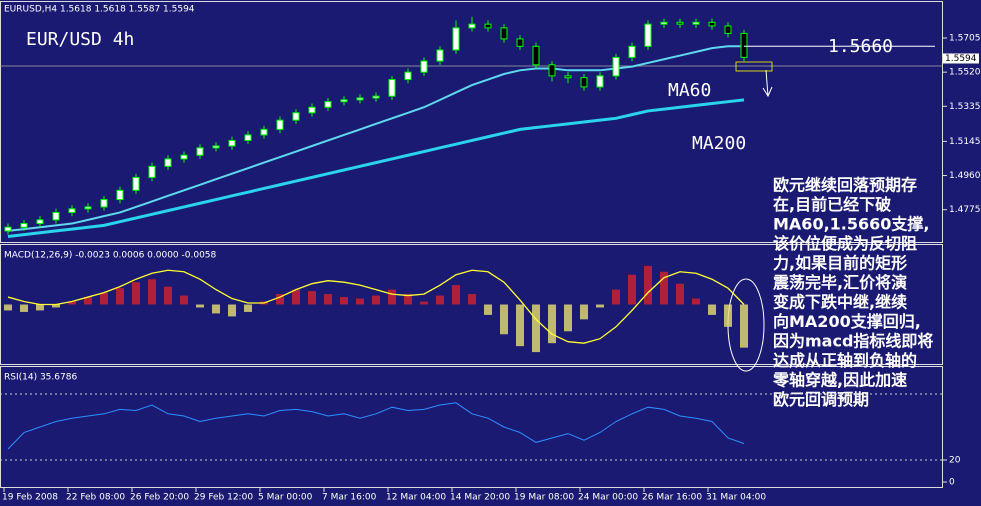 Image resolution: width=981 pixels, height=506 pixels. I want to click on x-tick-label: 26 Mar 16:00, so click(672, 498).